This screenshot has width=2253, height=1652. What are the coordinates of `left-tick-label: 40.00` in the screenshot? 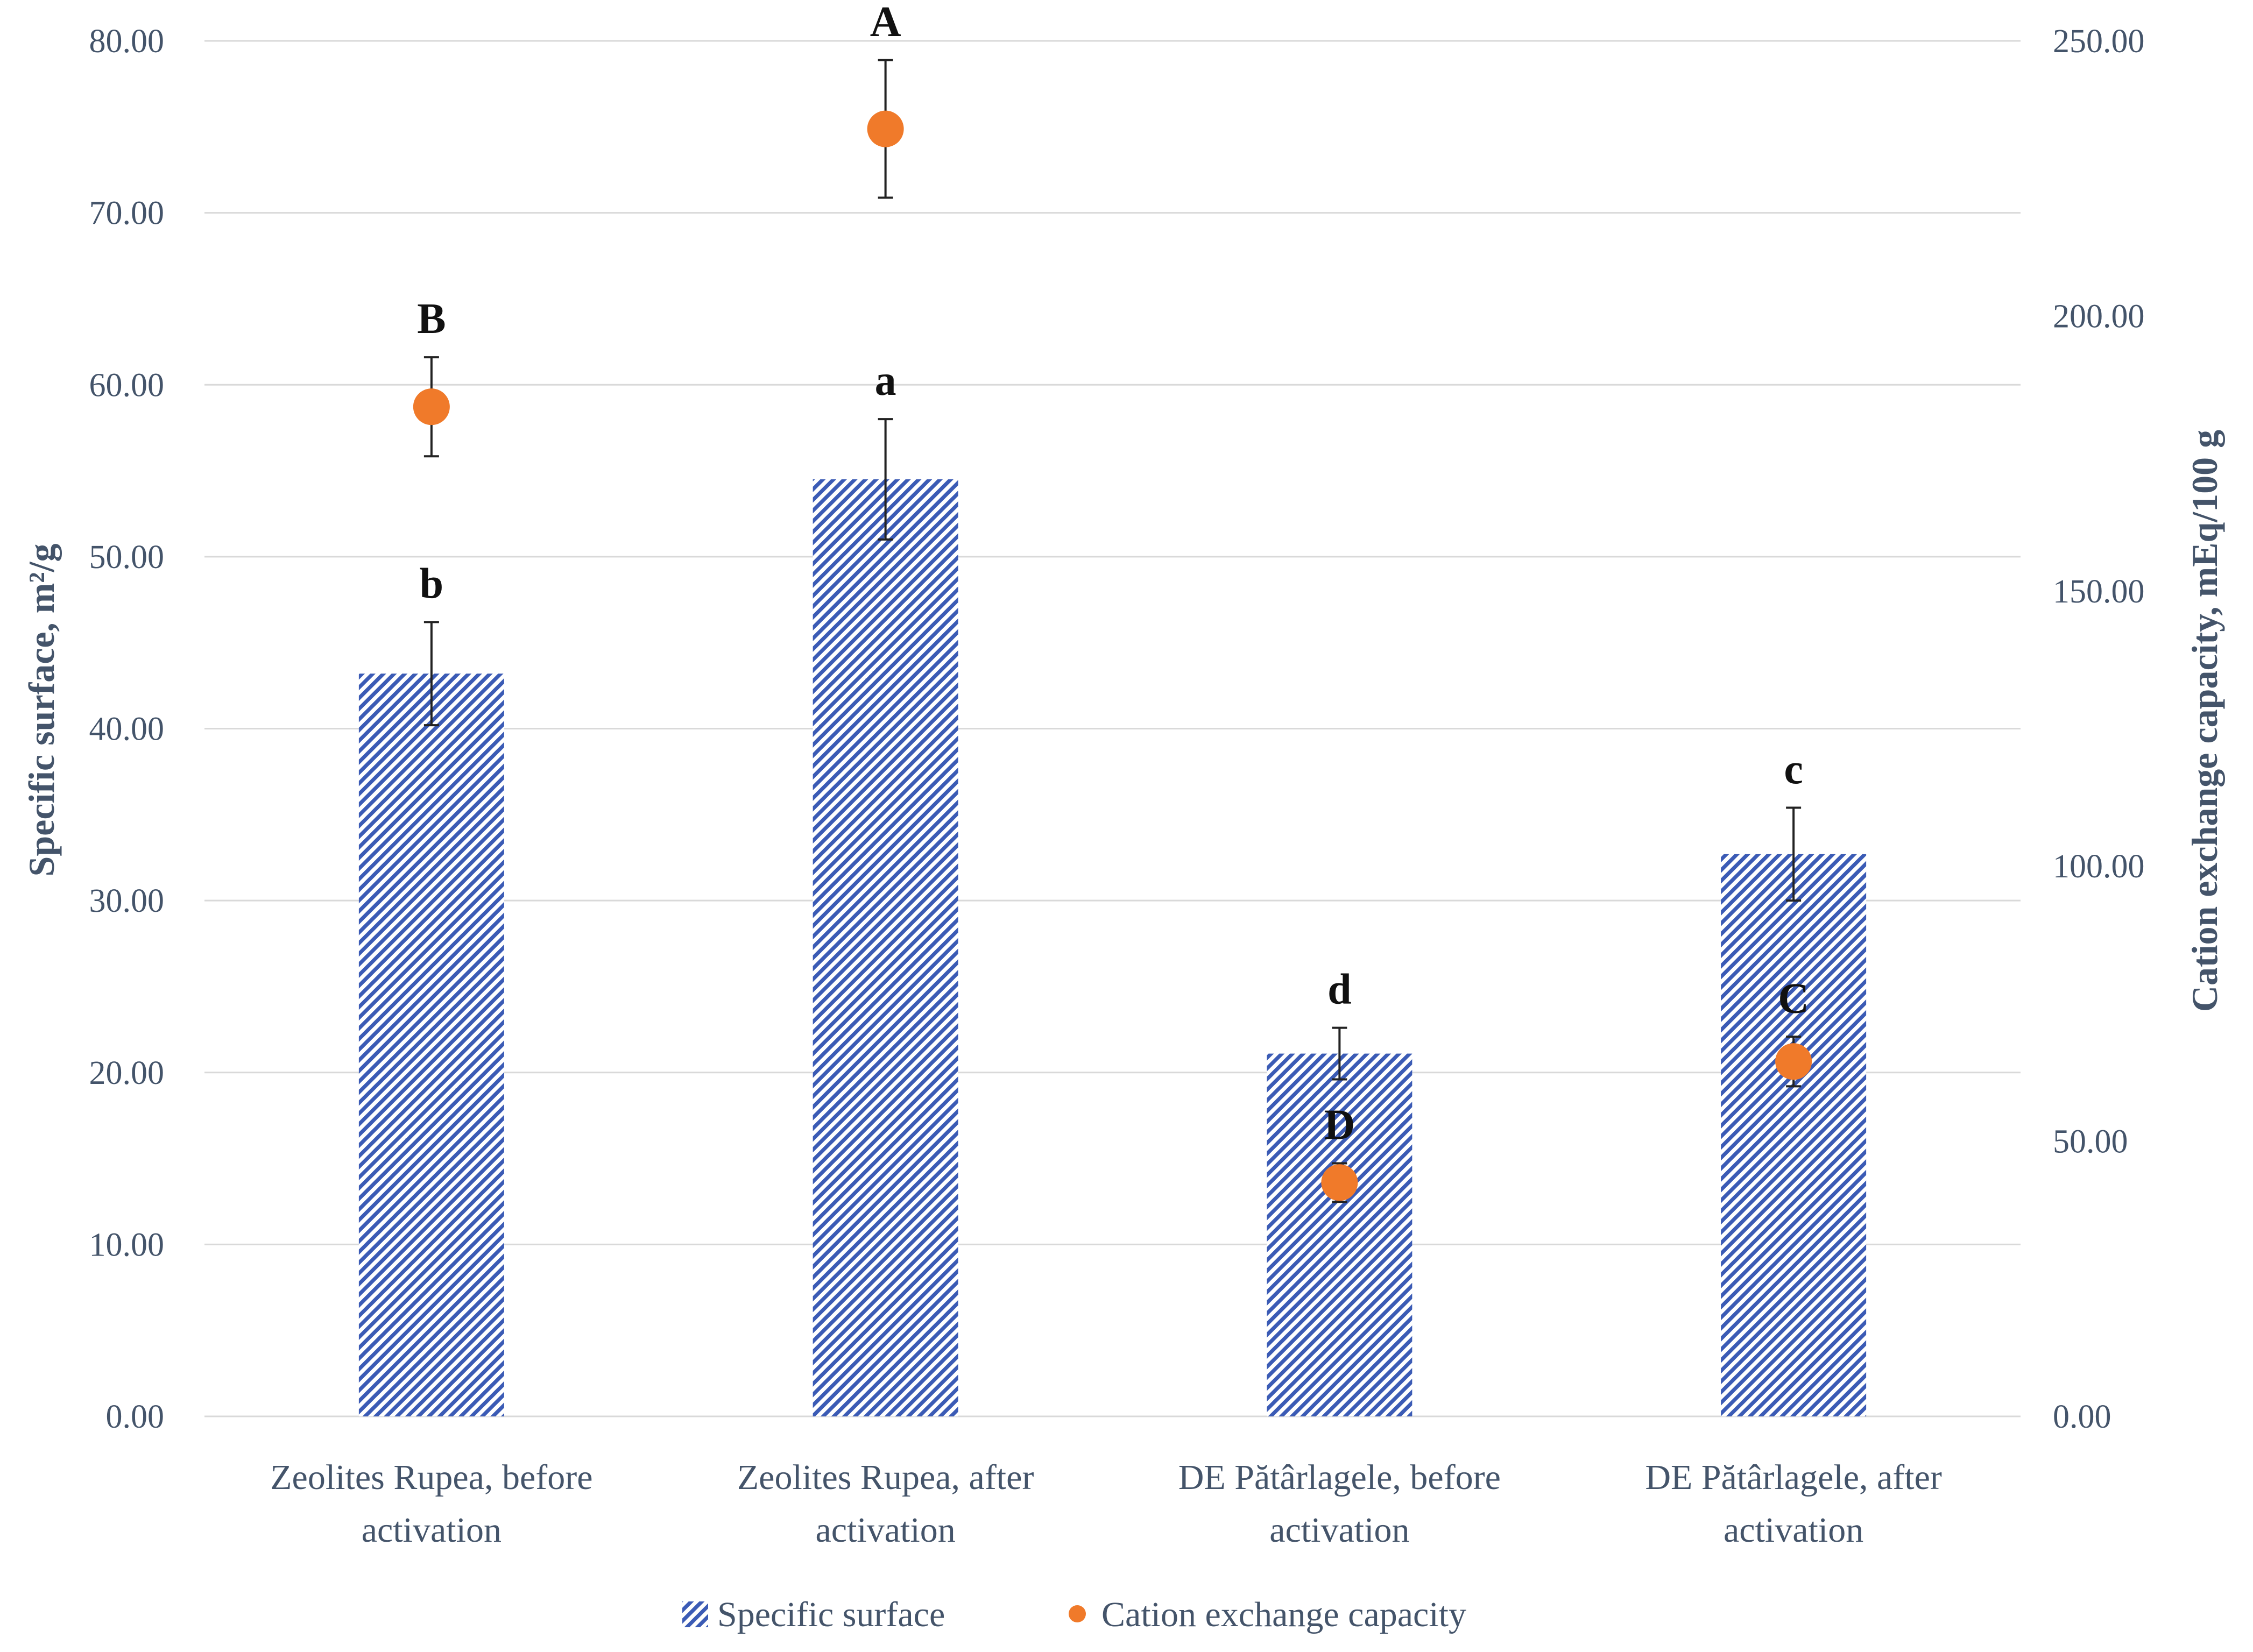 It's located at (127, 729).